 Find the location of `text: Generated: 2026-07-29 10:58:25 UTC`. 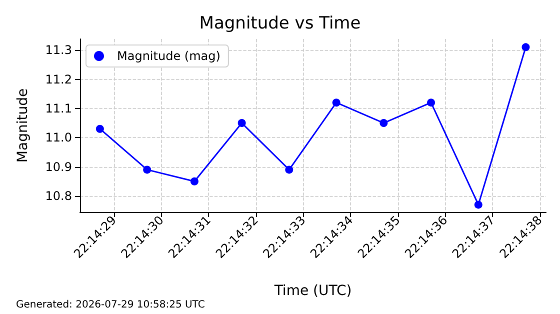

text: Generated: 2026-07-29 10:58:25 UTC is located at coordinates (110, 305).